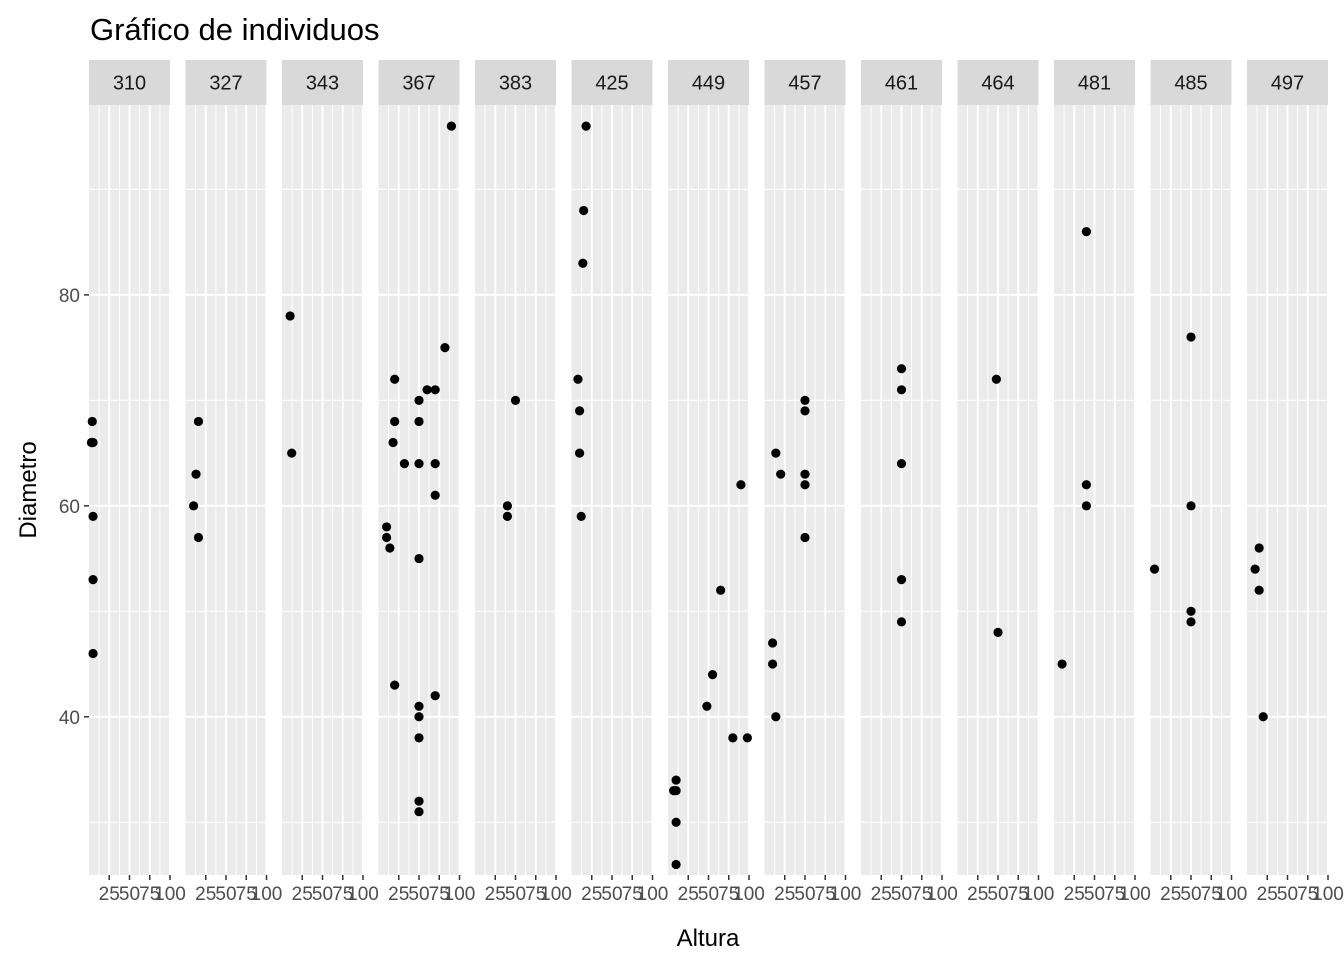 Image resolution: width=1344 pixels, height=960 pixels. I want to click on facet-strip-label: 461, so click(901, 84).